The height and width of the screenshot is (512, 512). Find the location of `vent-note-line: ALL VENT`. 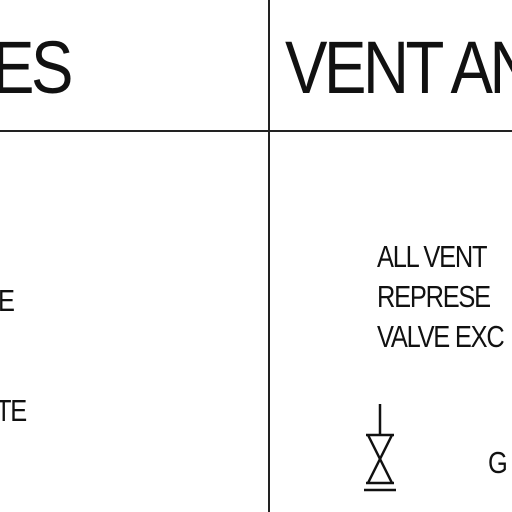

vent-note-line: ALL VENT is located at coordinates (432, 256).